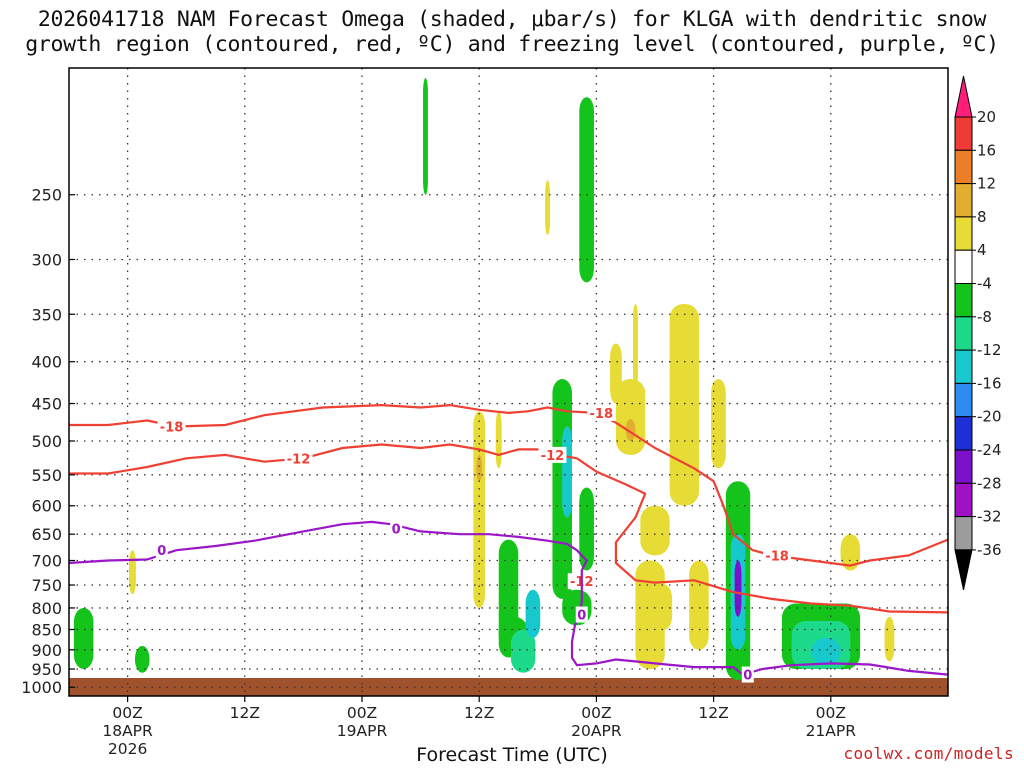 The width and height of the screenshot is (1024, 768). I want to click on ground-terrain, so click(508, 687).